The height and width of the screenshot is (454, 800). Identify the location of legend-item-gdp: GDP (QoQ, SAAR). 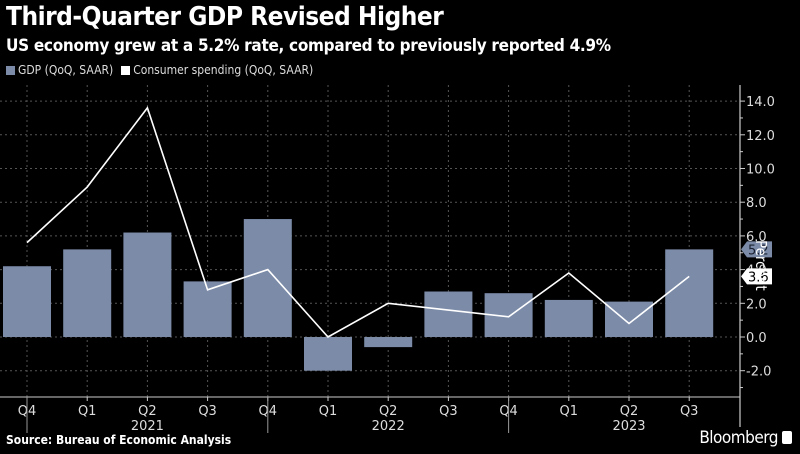
(59, 70).